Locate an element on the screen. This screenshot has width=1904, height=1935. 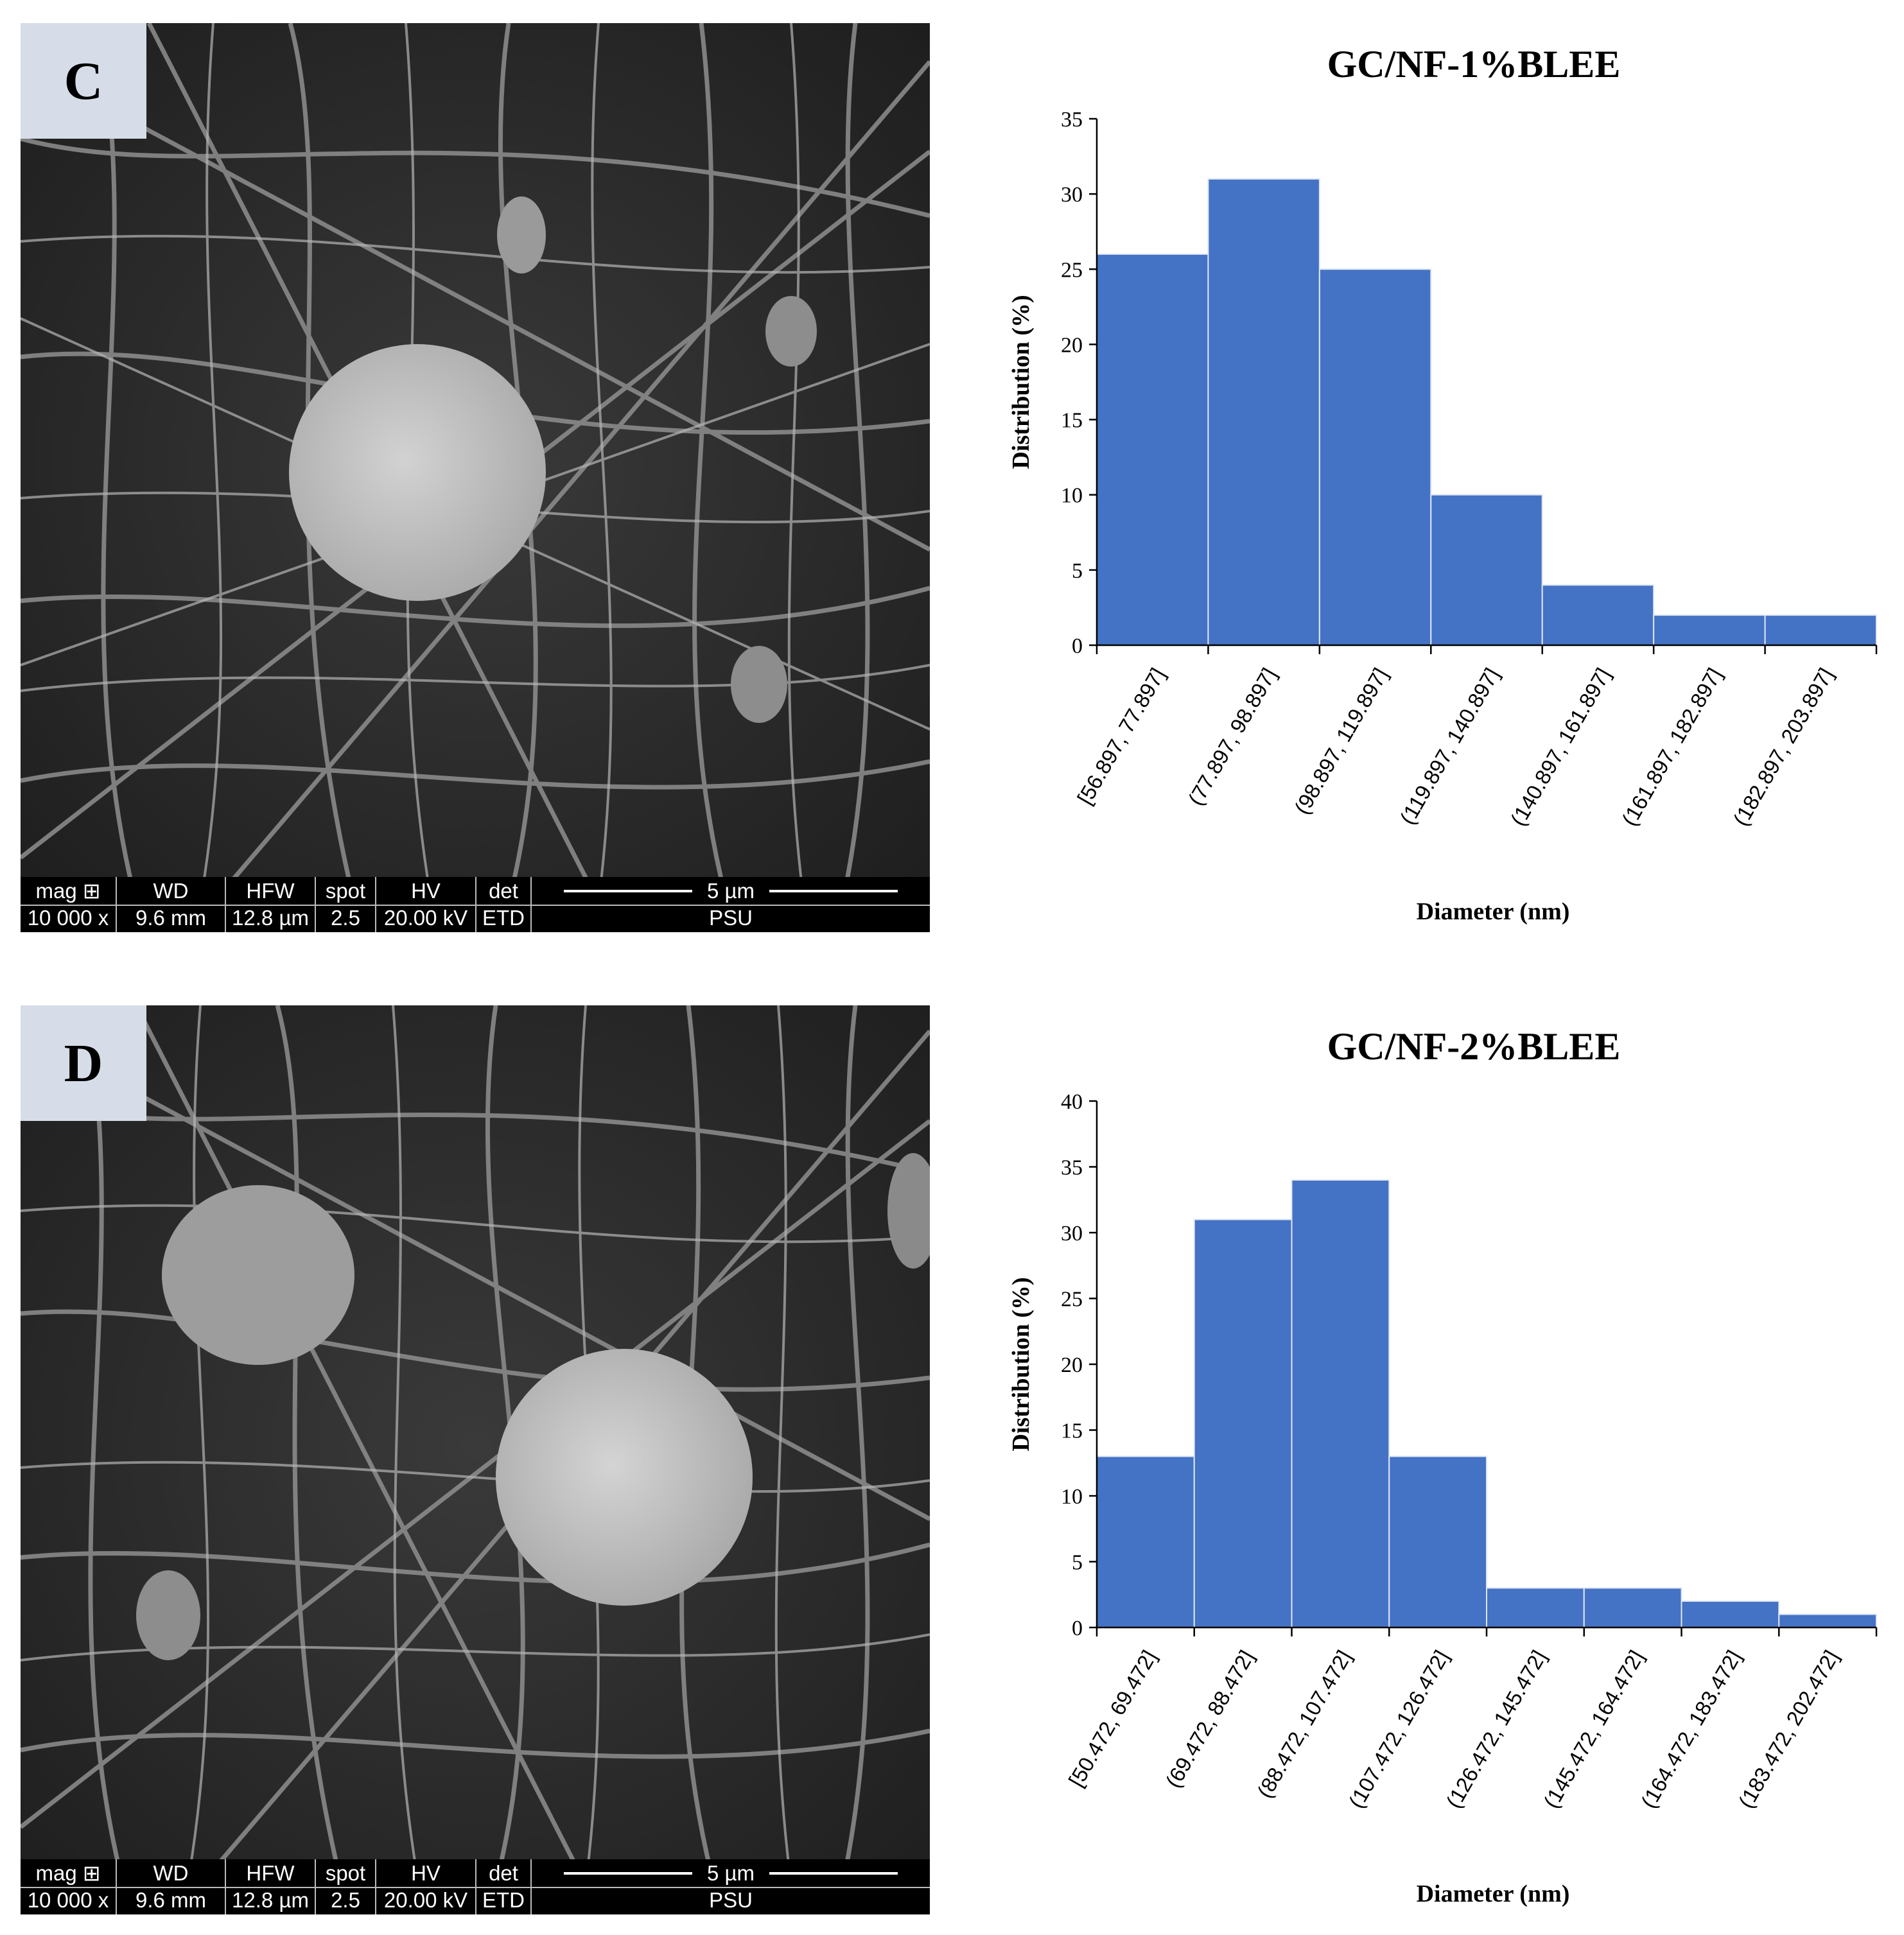
x-category-label: (140.897, 161.897] is located at coordinates (1561, 746).